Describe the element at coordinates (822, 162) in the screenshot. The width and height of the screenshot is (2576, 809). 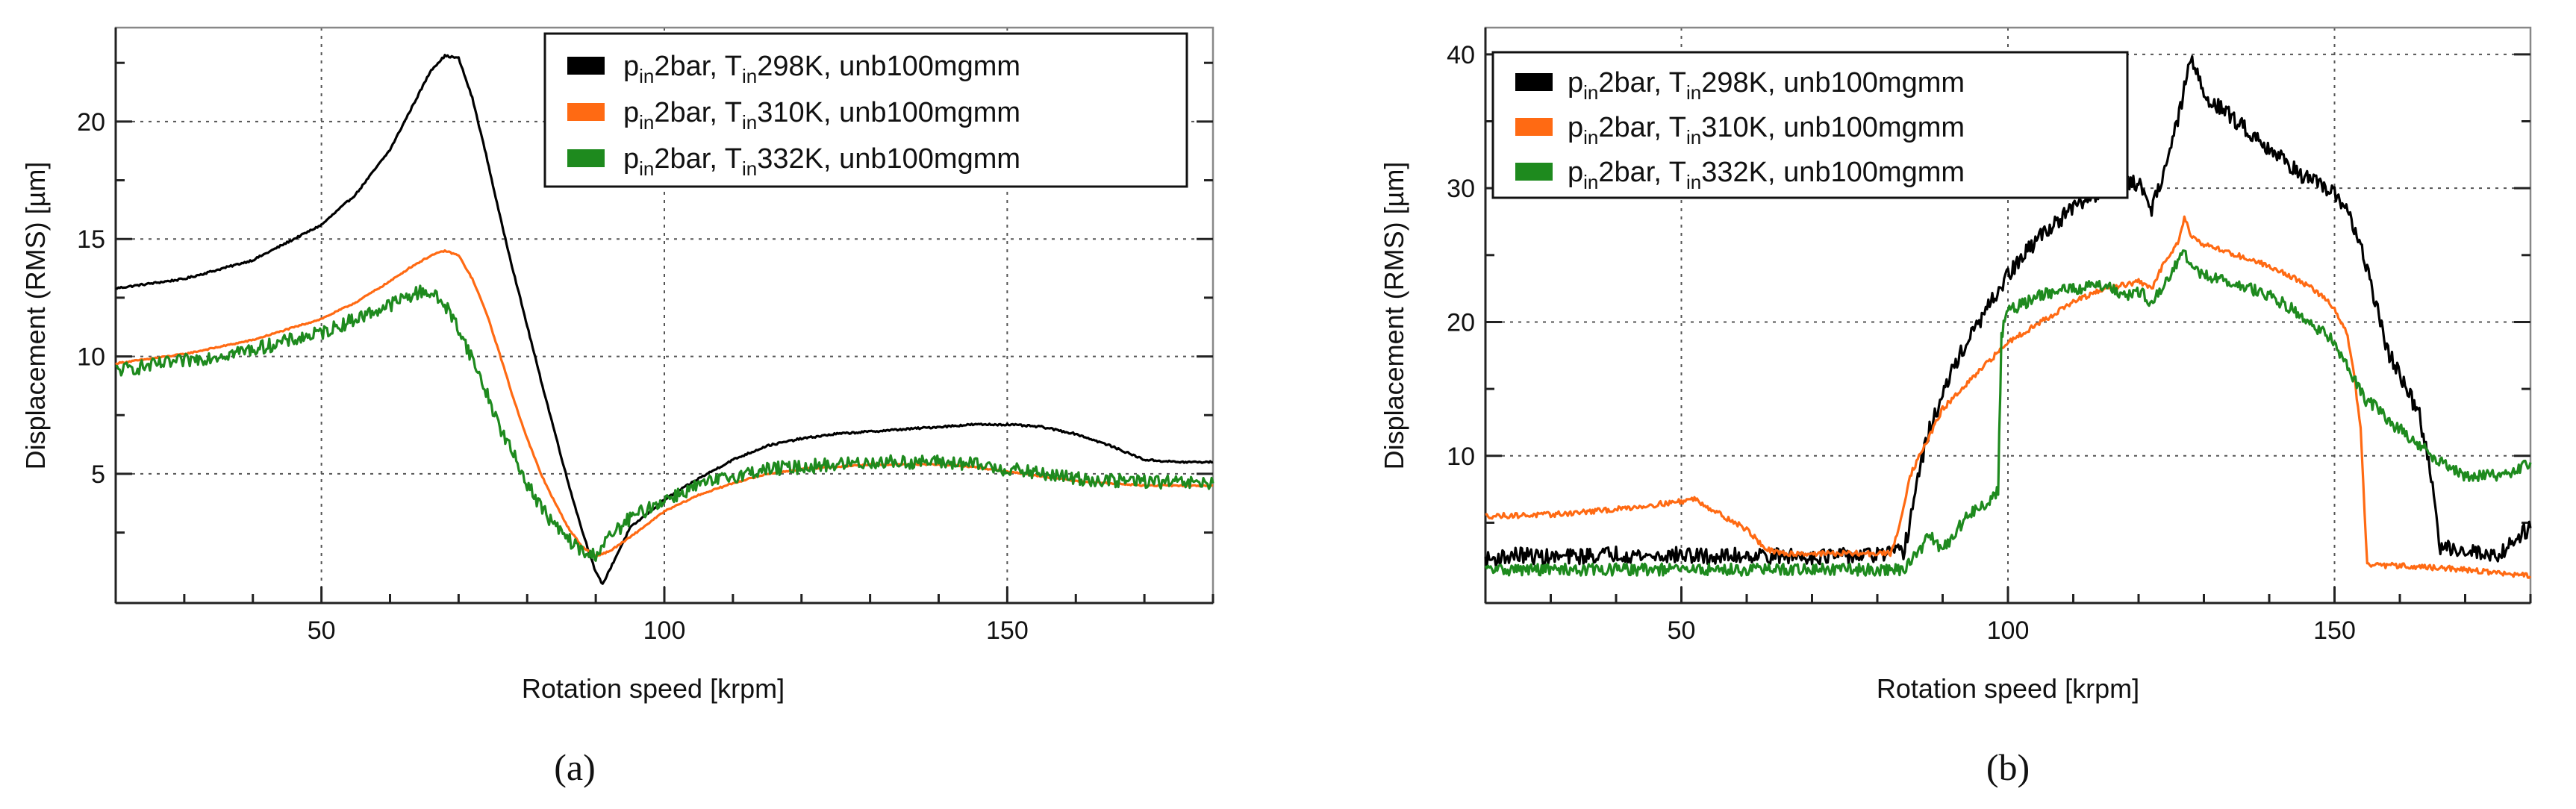
I see `chart-a-legend-label-3: pin2bar, Tin332K, unb100mgmm` at that location.